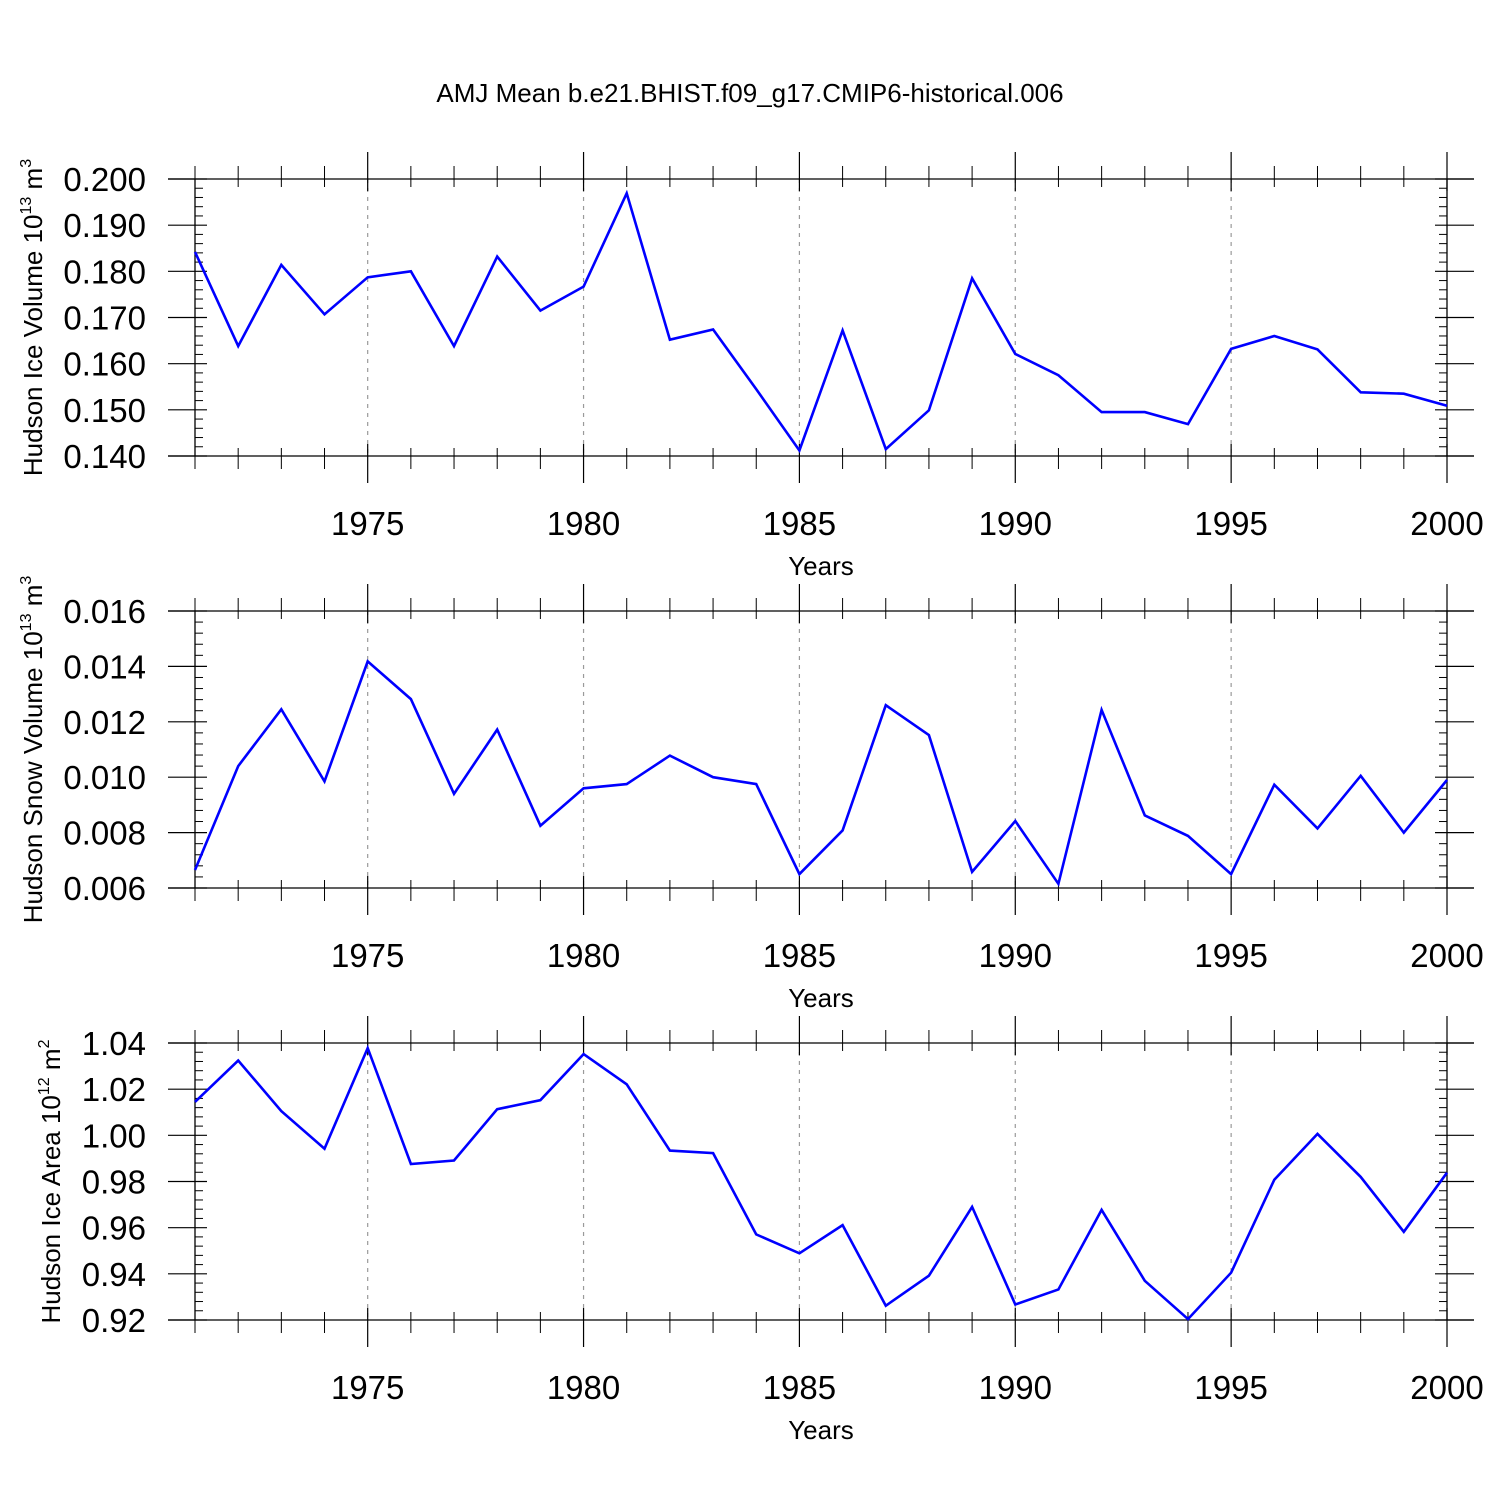 The height and width of the screenshot is (1500, 1500). I want to click on y-tick-label: 0.180, so click(104, 271).